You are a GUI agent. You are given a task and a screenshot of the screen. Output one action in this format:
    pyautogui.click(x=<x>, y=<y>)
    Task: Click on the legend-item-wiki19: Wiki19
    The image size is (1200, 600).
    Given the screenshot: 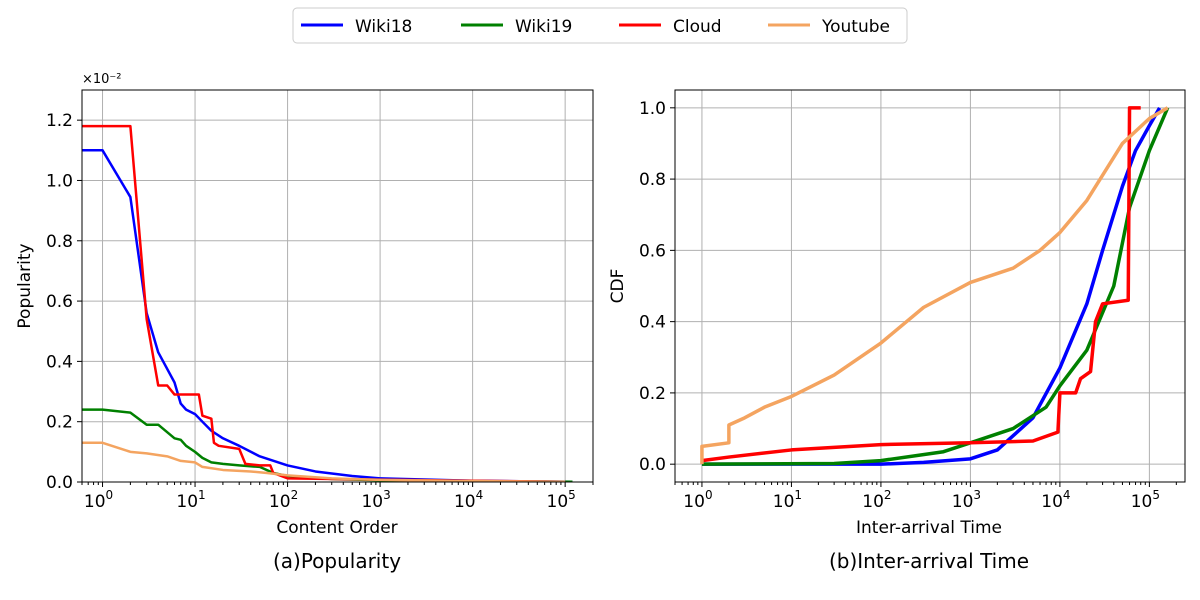 What is the action you would take?
    pyautogui.click(x=516, y=27)
    